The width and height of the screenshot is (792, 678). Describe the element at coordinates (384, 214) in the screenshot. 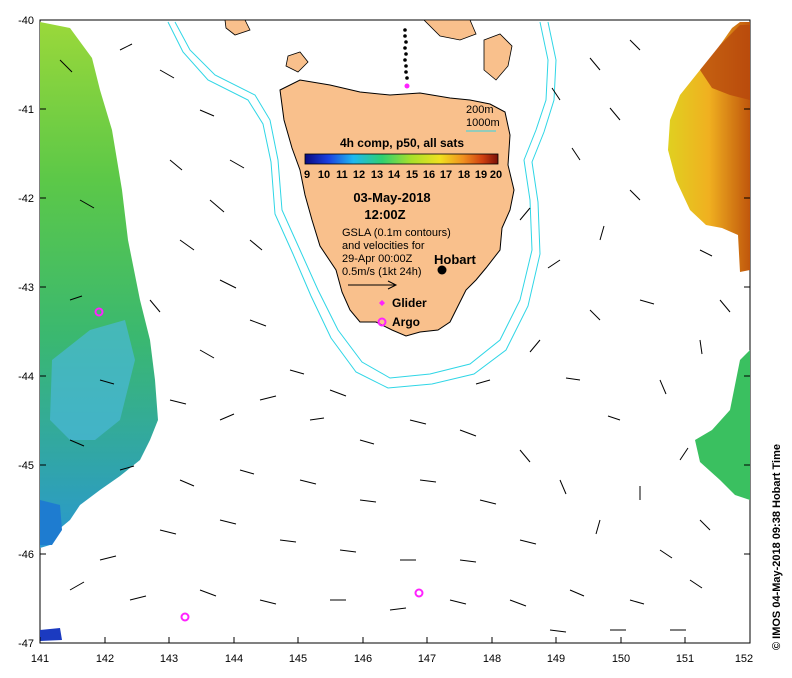

I see `map-time: 12:00Z` at that location.